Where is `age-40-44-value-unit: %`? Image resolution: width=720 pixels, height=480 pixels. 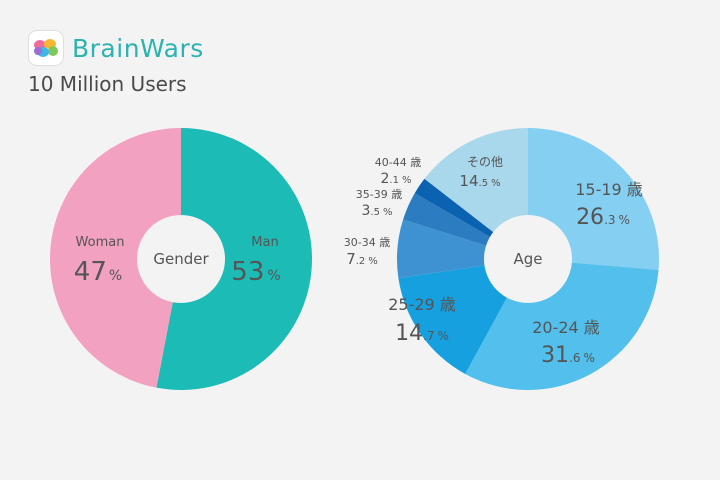 age-40-44-value-unit: % is located at coordinates (407, 180).